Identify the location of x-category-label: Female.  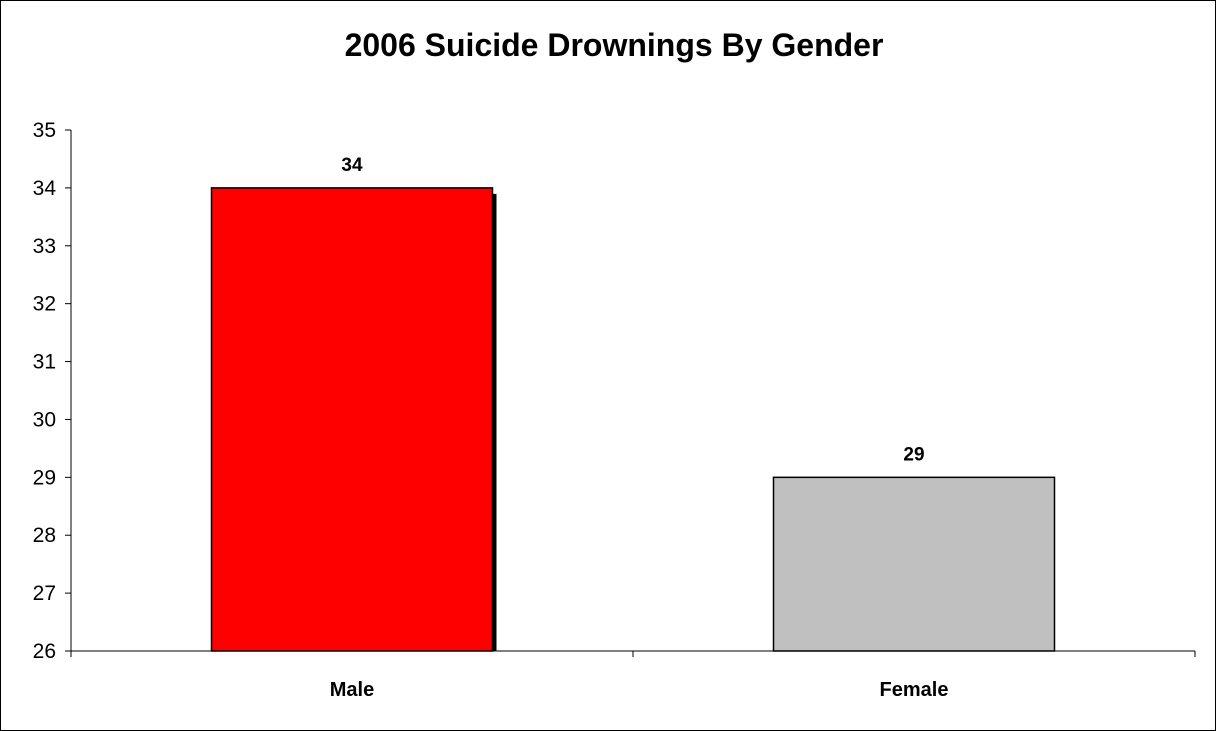
(914, 690).